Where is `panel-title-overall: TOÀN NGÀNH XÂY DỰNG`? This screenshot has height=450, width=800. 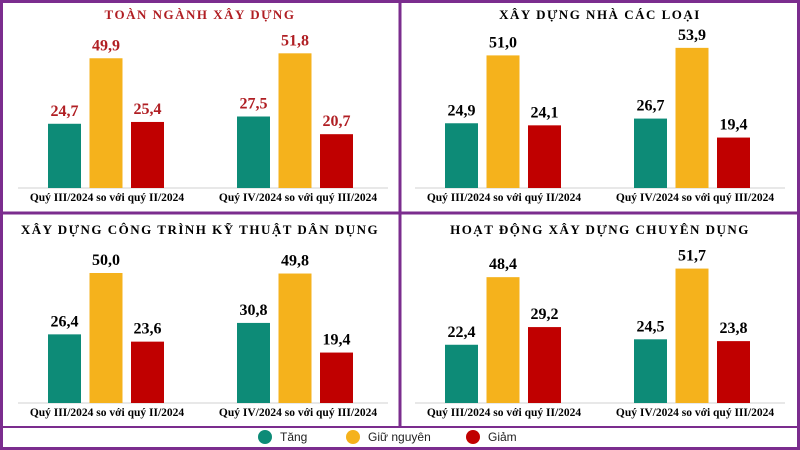
panel-title-overall: TOÀN NGÀNH XÂY DỰNG is located at coordinates (200, 14).